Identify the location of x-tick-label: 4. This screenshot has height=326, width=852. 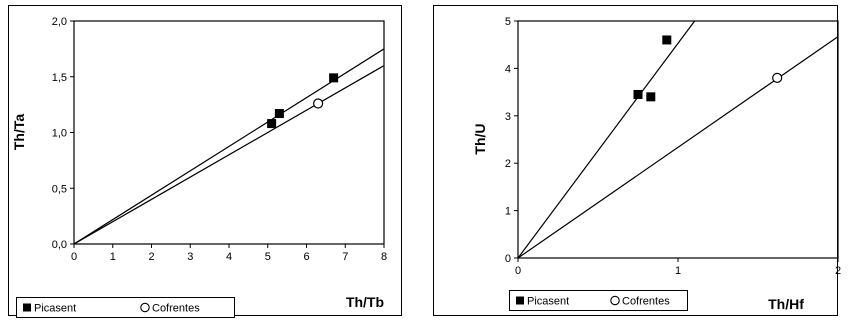
(229, 257).